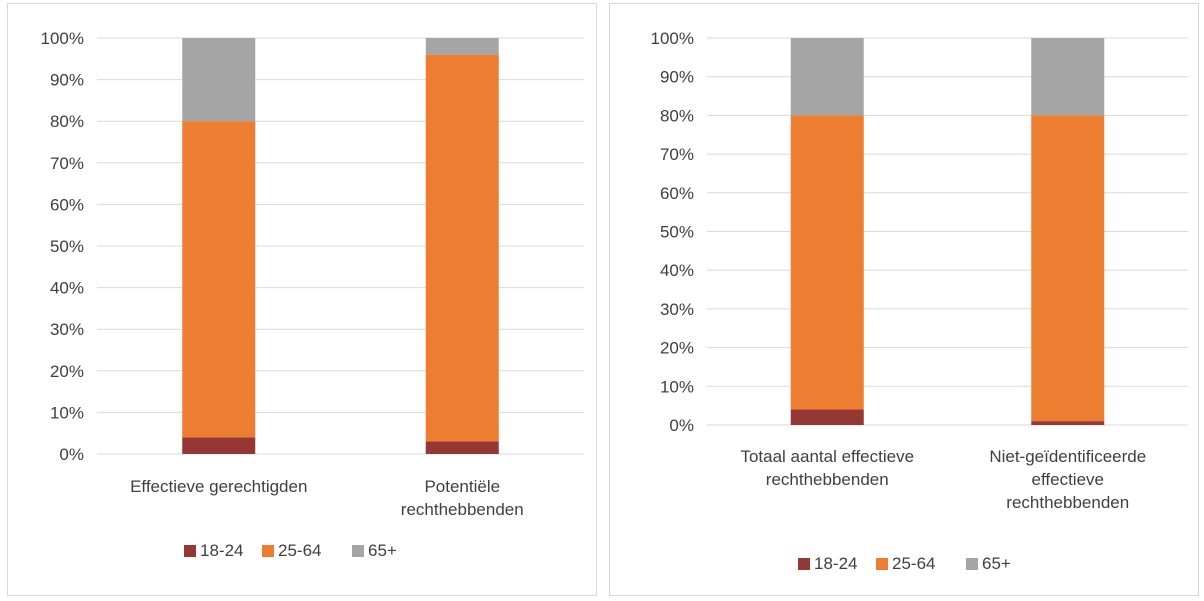  I want to click on x-category-label: Totaal aantal effectieve rechthebbenden, so click(827, 468).